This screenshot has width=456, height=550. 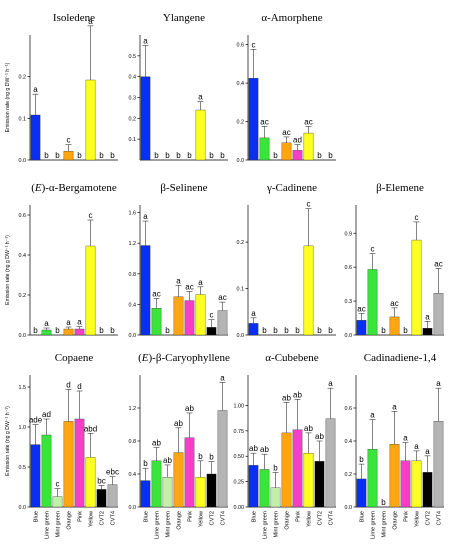 What do you see at coordinates (79, 386) in the screenshot?
I see `significance-letter: d` at bounding box center [79, 386].